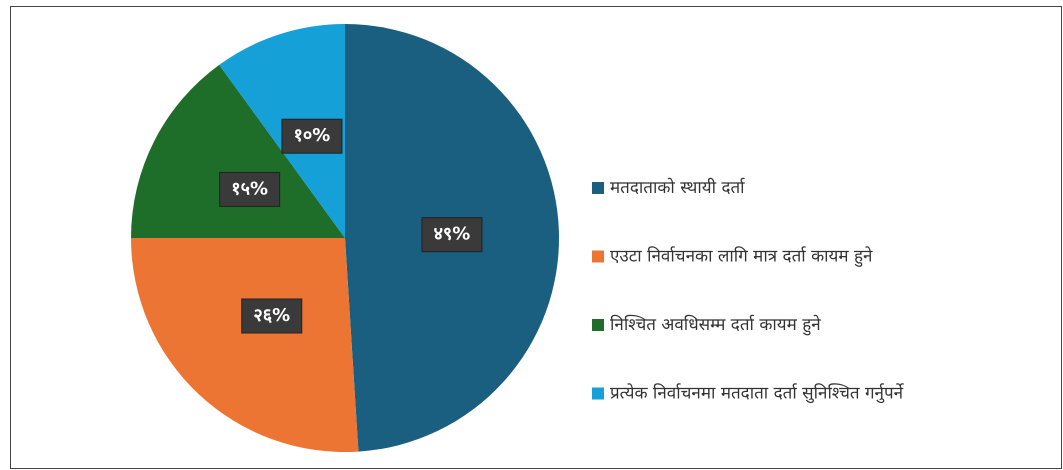 This screenshot has width=1063, height=470. Describe the element at coordinates (715, 325) in the screenshot. I see `legend-label: निश्चित अवधिसम्म दर्ता कायम हुने` at that location.